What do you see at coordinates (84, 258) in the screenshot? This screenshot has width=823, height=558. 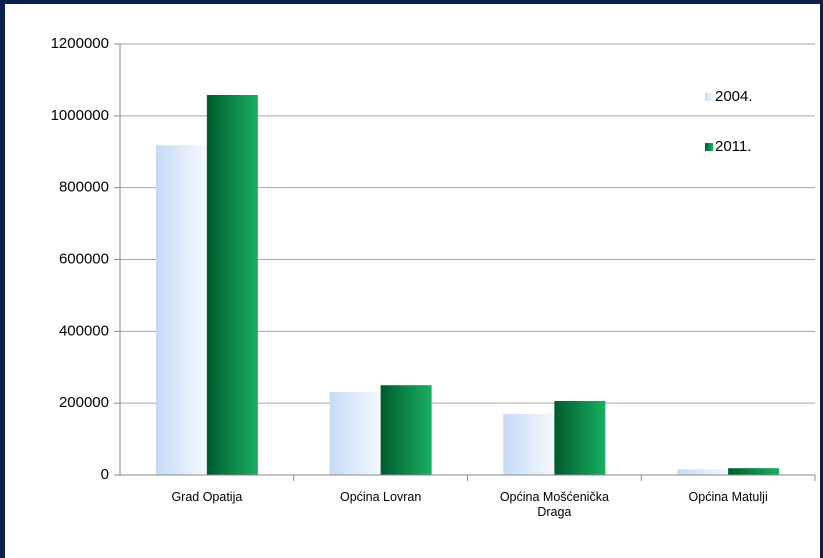 I see `y-tick-label: 600000` at bounding box center [84, 258].